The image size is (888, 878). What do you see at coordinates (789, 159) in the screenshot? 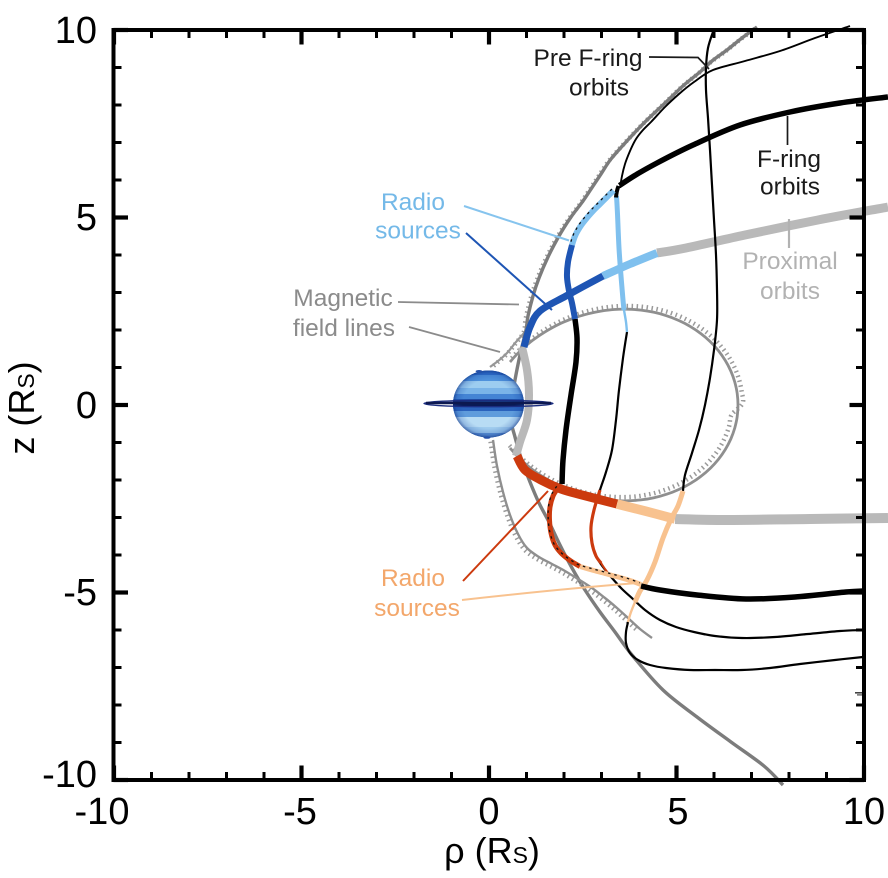
I see `svg-text: F-ring` at bounding box center [789, 159].